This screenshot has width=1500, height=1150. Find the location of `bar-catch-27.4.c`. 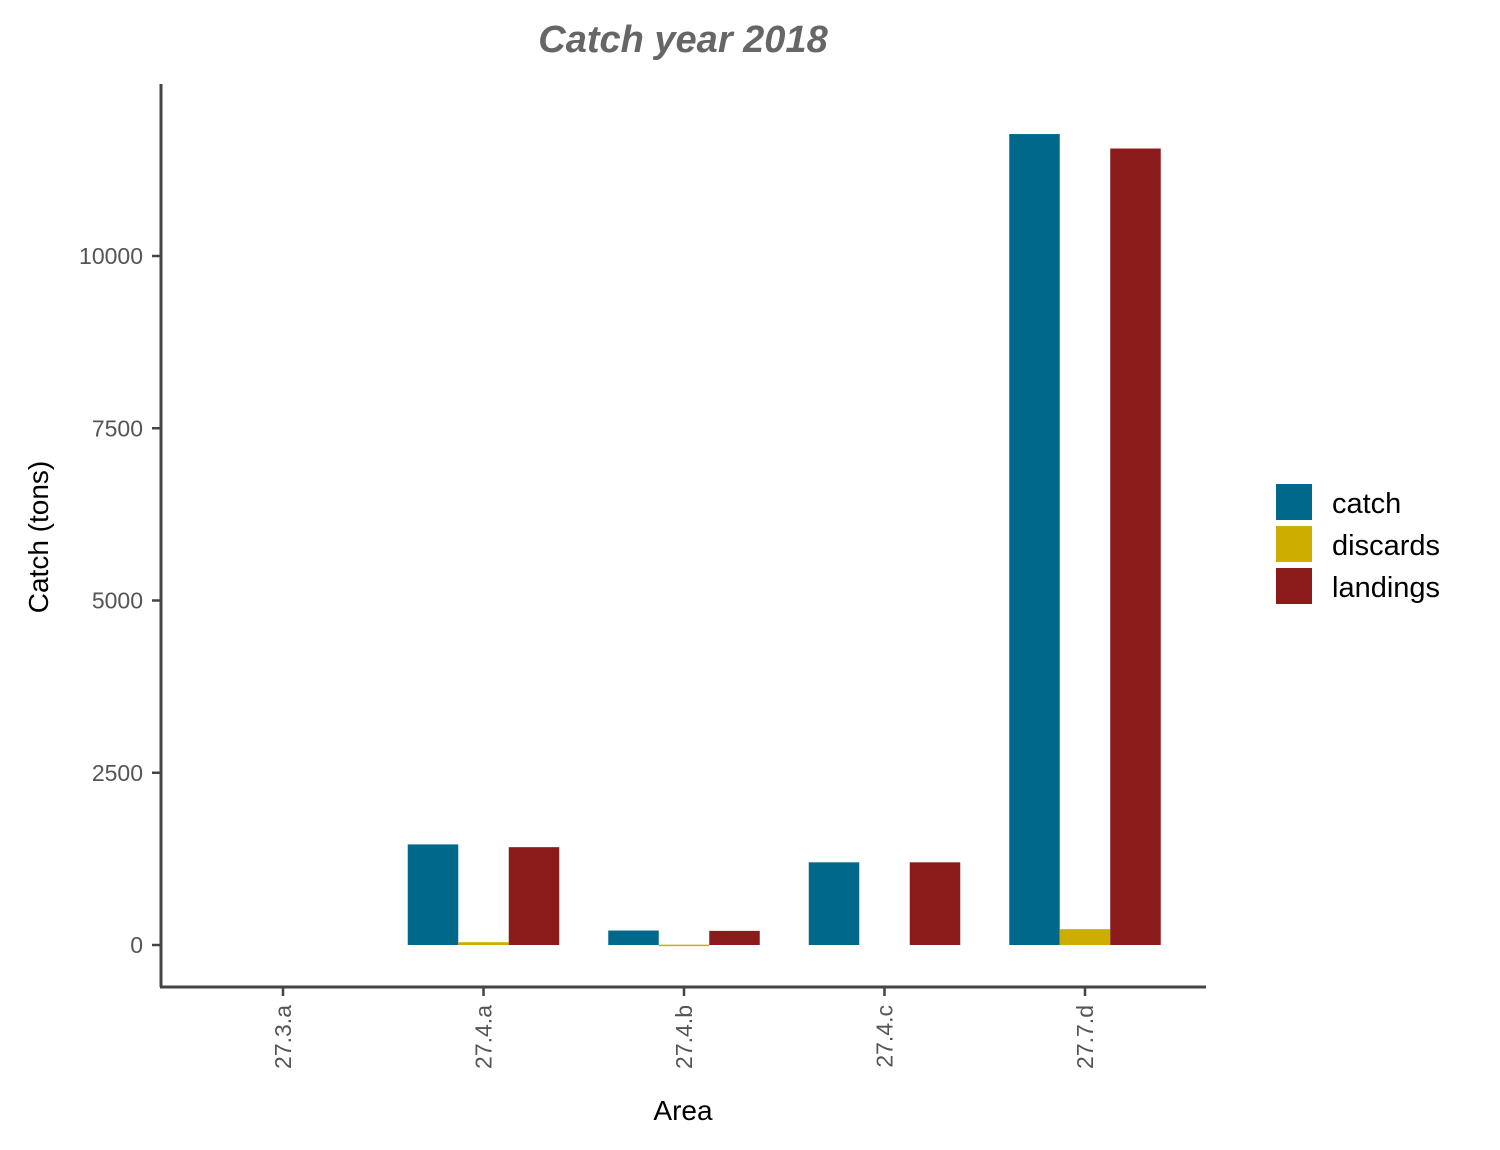

bar-catch-27.4.c is located at coordinates (834, 903).